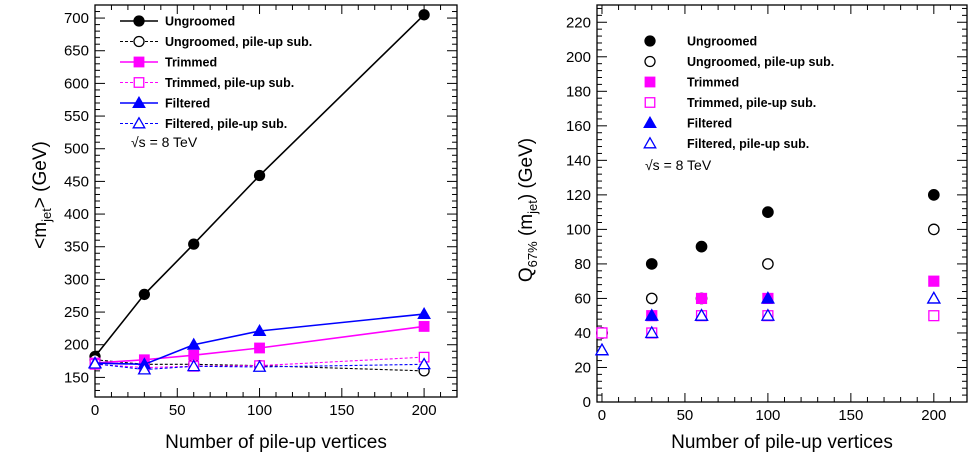  What do you see at coordinates (578, 91) in the screenshot?
I see `y-tick-label: 180` at bounding box center [578, 91].